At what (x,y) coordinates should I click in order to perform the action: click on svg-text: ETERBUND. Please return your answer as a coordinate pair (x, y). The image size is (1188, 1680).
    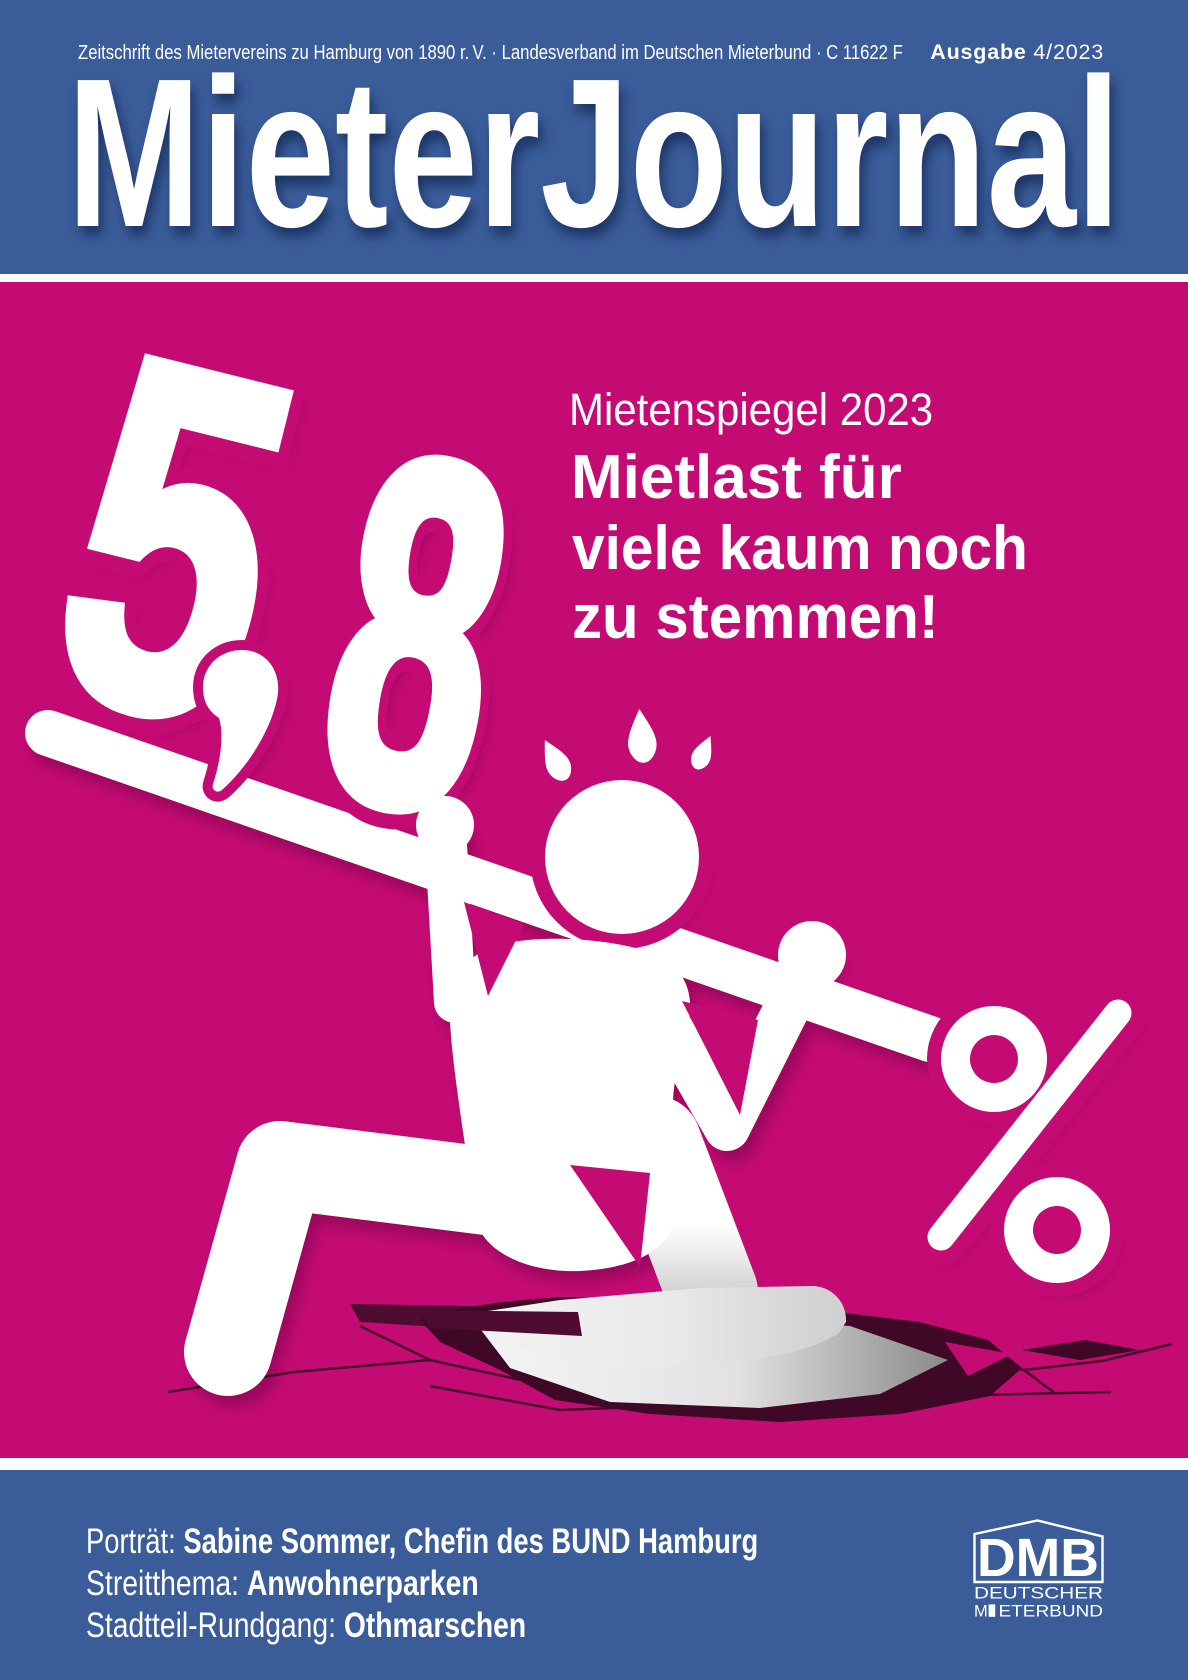
    Looking at the image, I should click on (1051, 1612).